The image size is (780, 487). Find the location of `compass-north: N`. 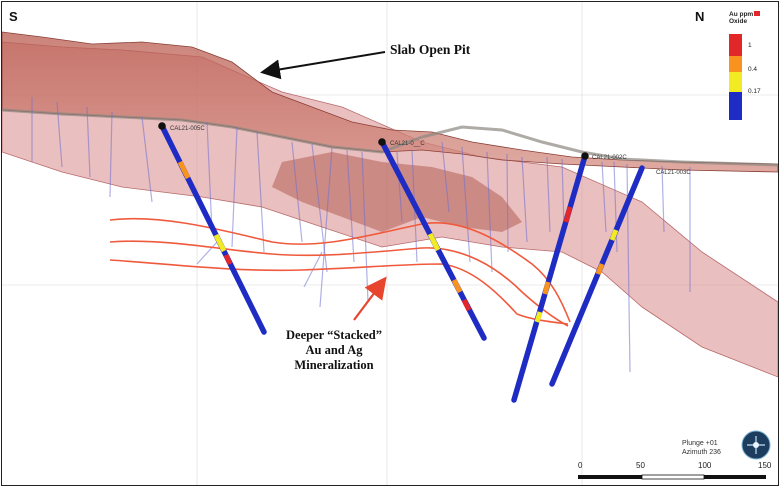

compass-north: N is located at coordinates (700, 16).